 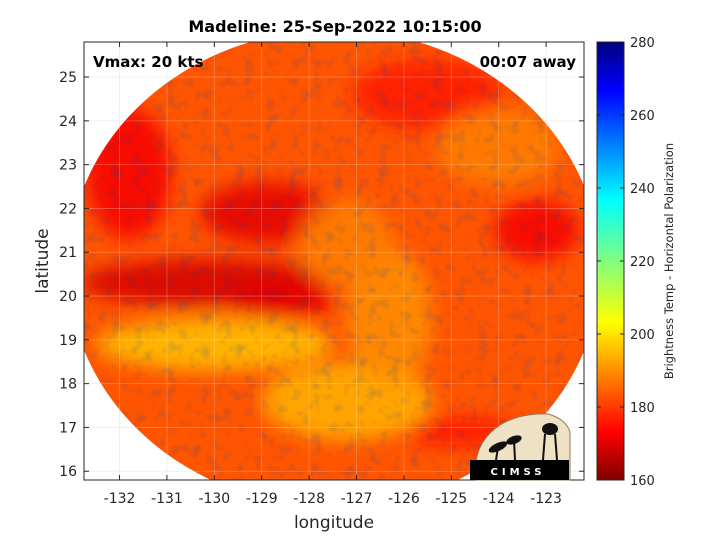 What do you see at coordinates (68, 385) in the screenshot?
I see `y-tick-label: 18` at bounding box center [68, 385].